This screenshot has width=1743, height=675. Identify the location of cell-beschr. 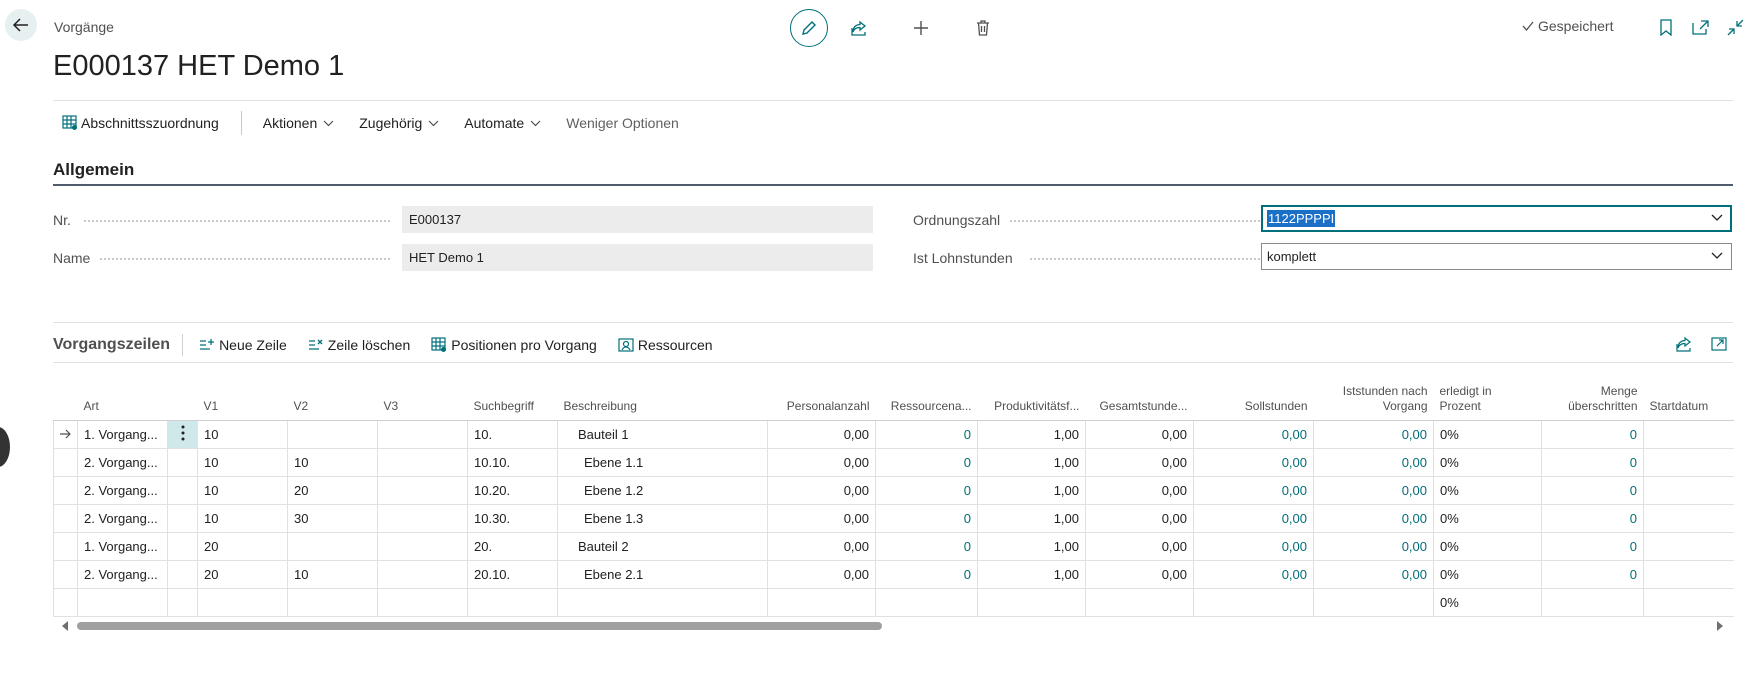
(662, 602).